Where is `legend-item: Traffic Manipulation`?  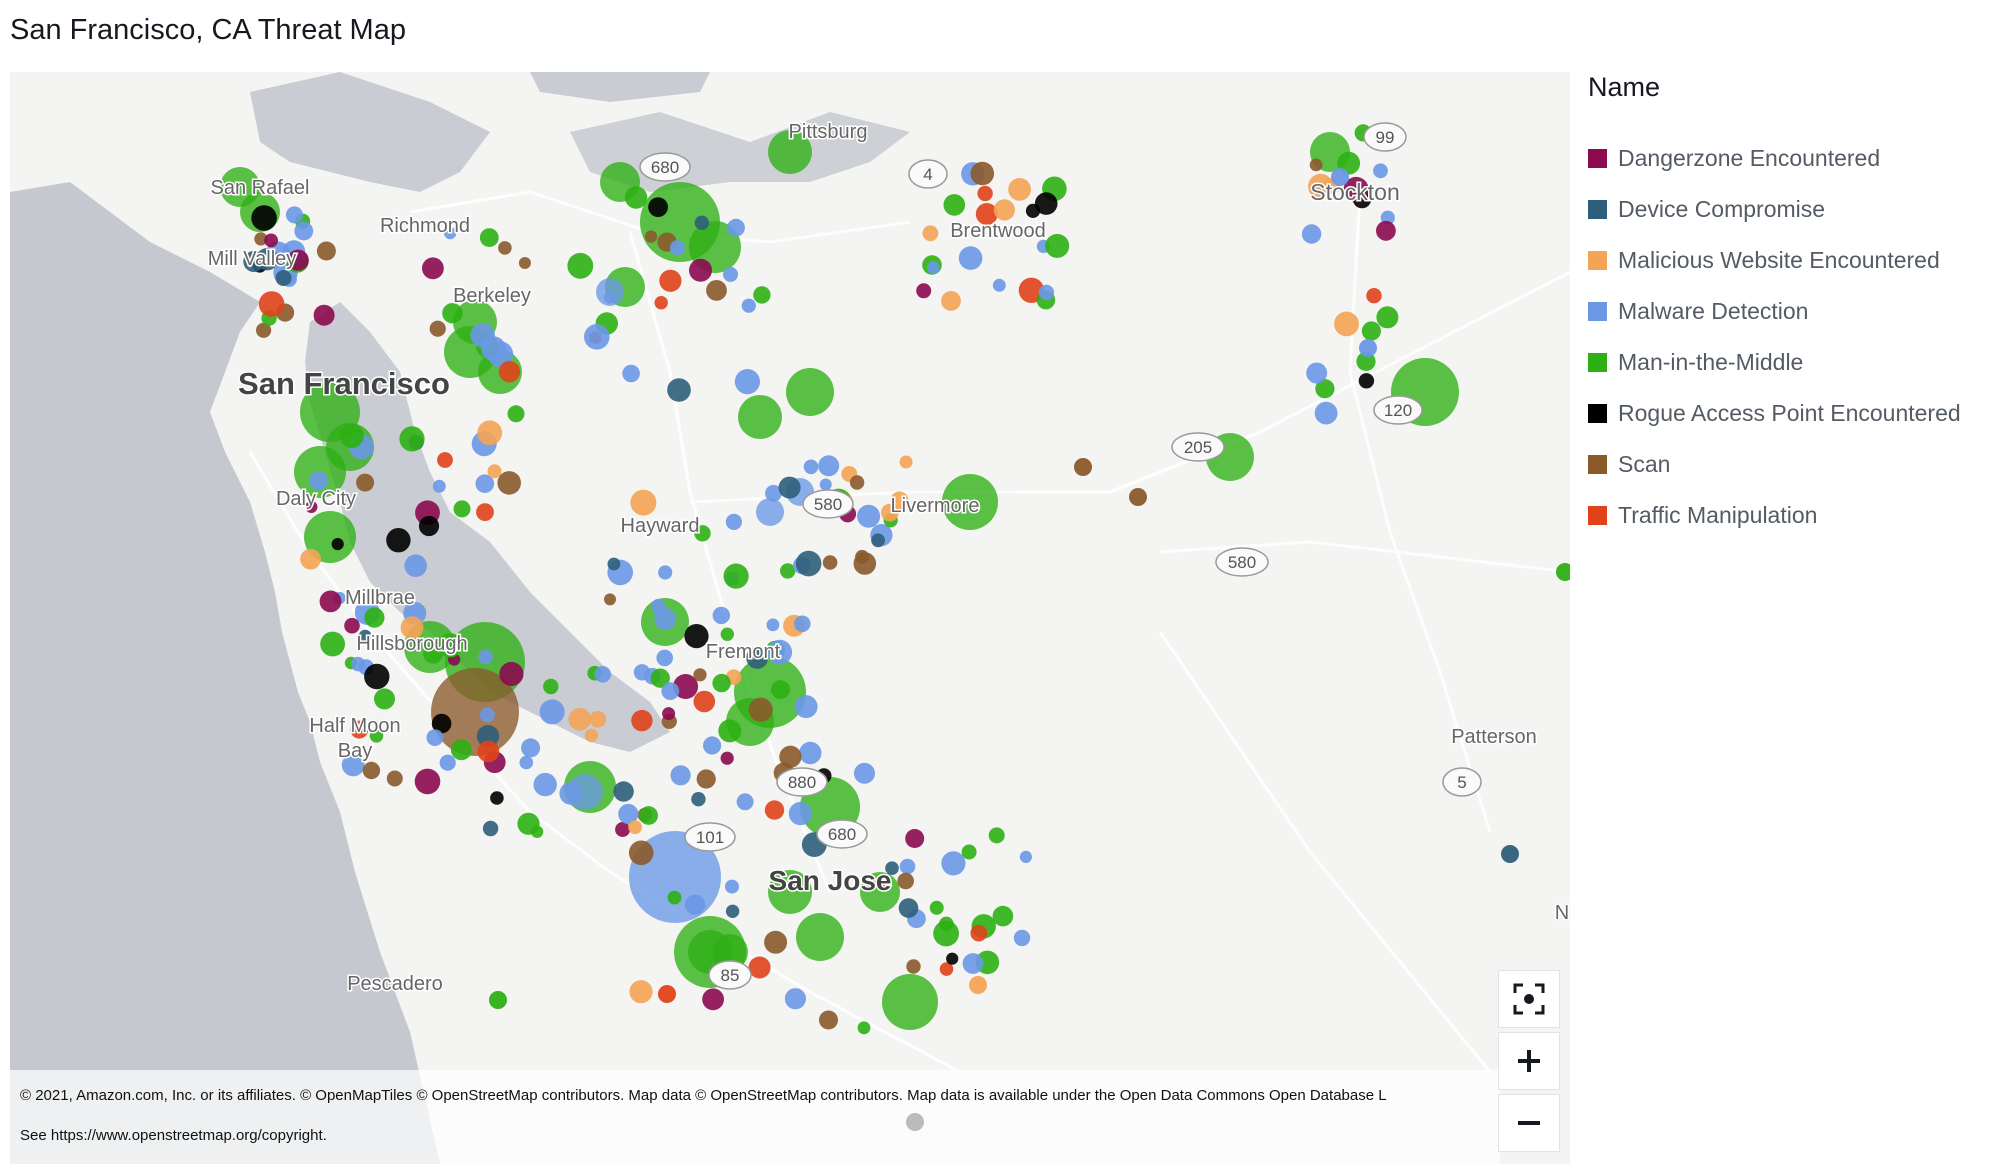 legend-item: Traffic Manipulation is located at coordinates (1788, 515).